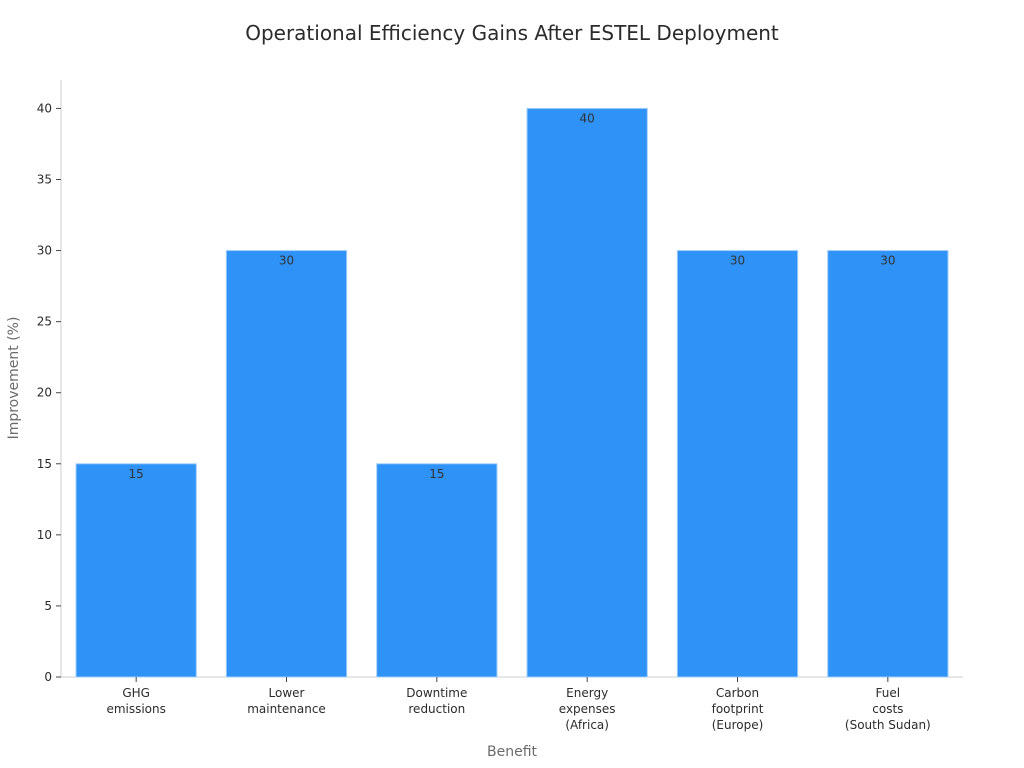  What do you see at coordinates (48, 677) in the screenshot?
I see `y-tick-label: 0` at bounding box center [48, 677].